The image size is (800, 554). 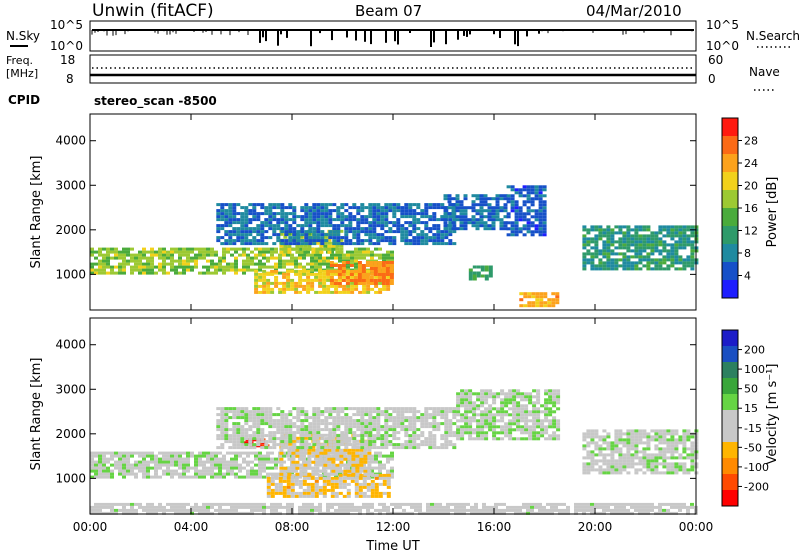 What do you see at coordinates (70, 230) in the screenshot?
I see `y-tick-label: 2000` at bounding box center [70, 230].